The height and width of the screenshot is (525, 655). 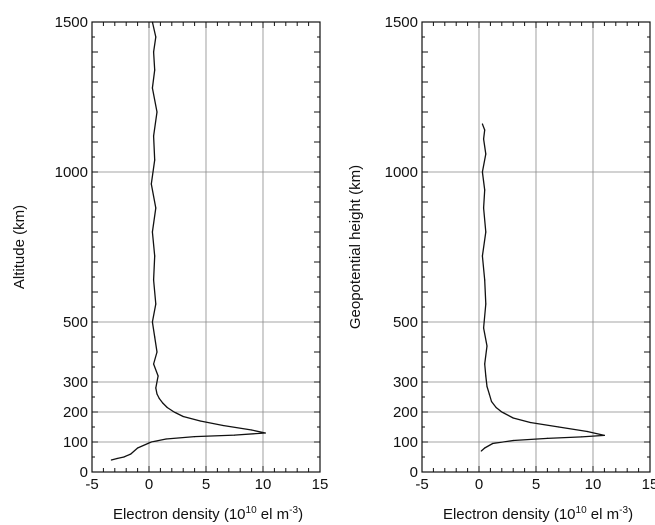 I want to click on y-axis-label: Geopotential height (km), so click(x=355, y=247).